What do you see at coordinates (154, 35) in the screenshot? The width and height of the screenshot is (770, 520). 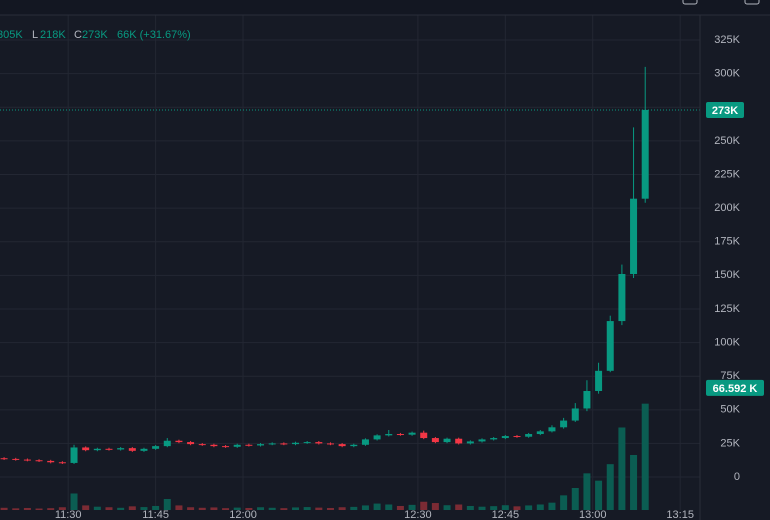 I see `legend-change: 66K (+31.67%)` at bounding box center [154, 35].